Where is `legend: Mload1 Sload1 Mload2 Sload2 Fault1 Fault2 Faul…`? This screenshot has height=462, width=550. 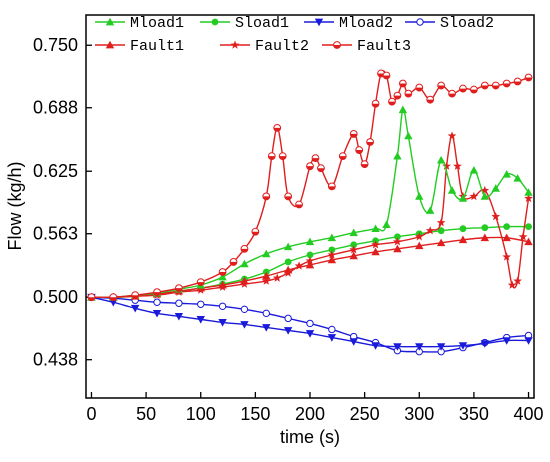 legend: Mload1 Sload1 Mload2 Sload2 Fault1 Fault2 Faul… is located at coordinates (294, 35).